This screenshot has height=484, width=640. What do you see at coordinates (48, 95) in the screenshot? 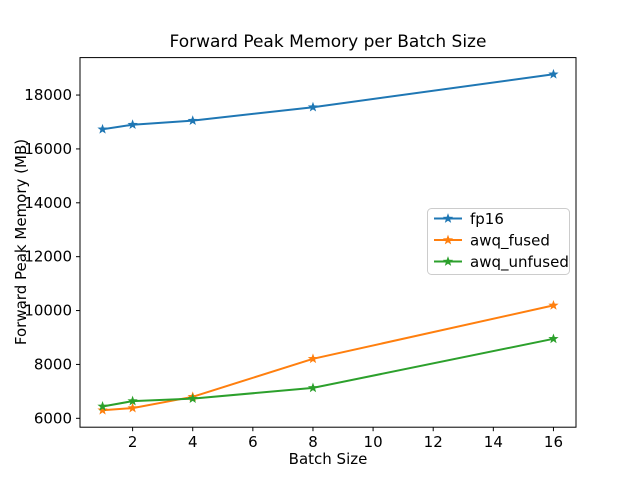
I see `y-tick-label: 18000` at bounding box center [48, 95].